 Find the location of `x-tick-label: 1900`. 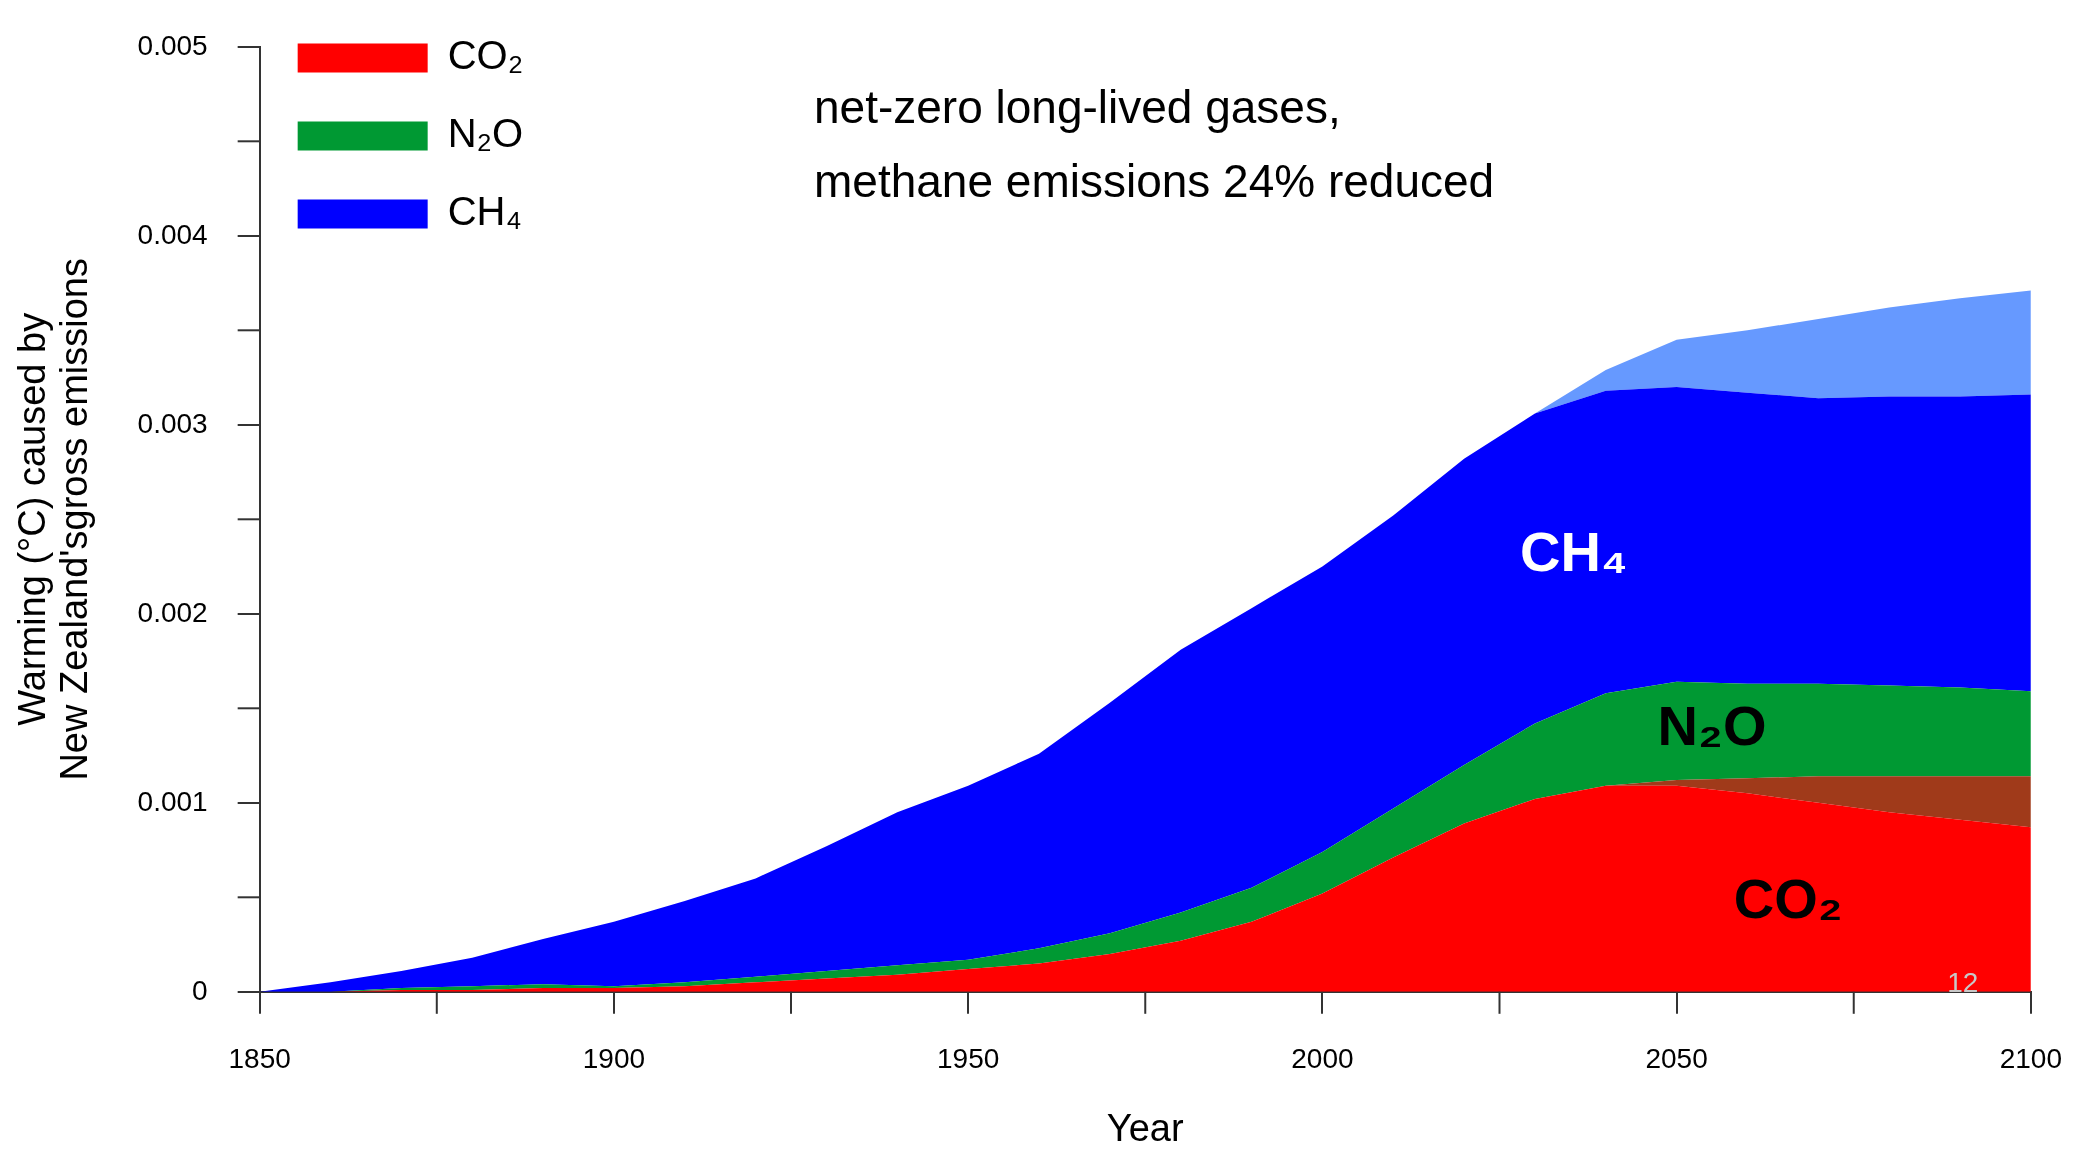

x-tick-label: 1900 is located at coordinates (614, 1059).